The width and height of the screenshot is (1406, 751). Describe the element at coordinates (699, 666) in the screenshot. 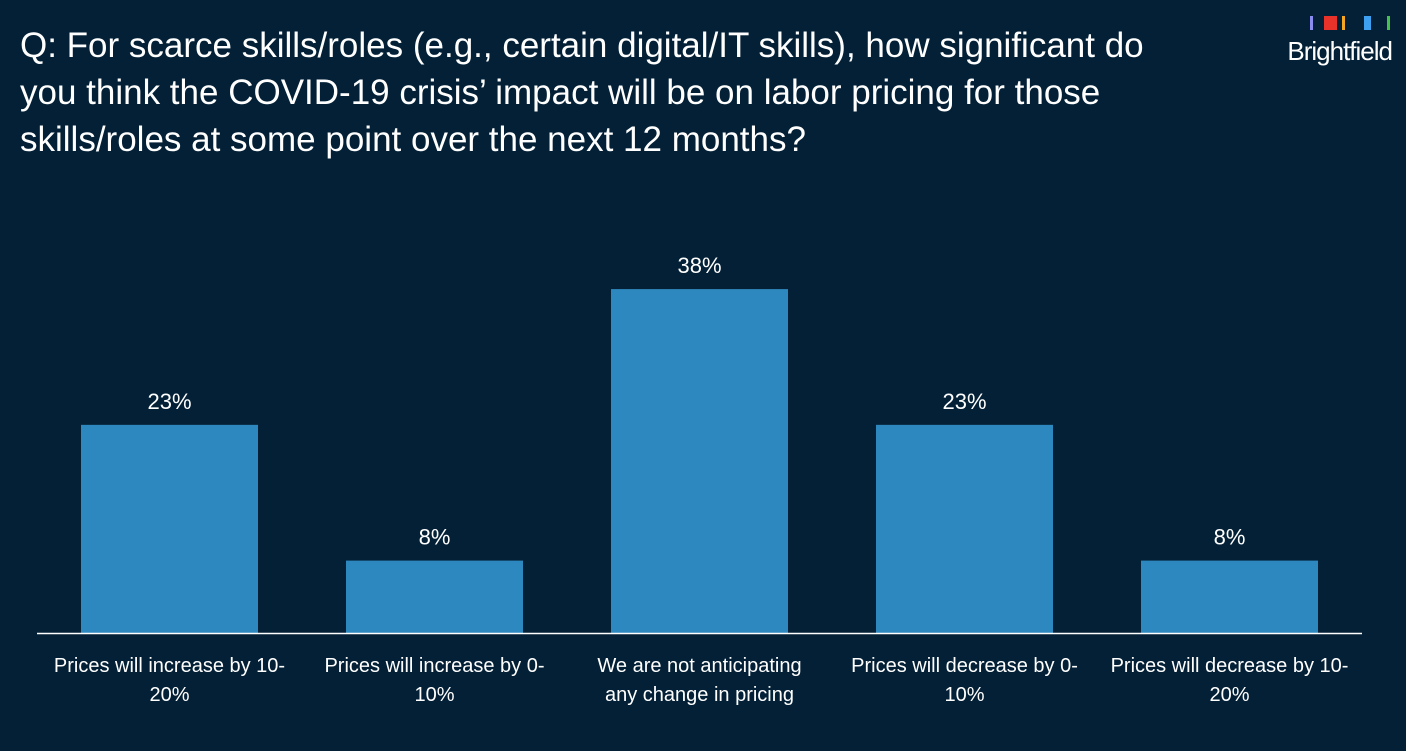

I see `category-label: We are not anticipating` at that location.